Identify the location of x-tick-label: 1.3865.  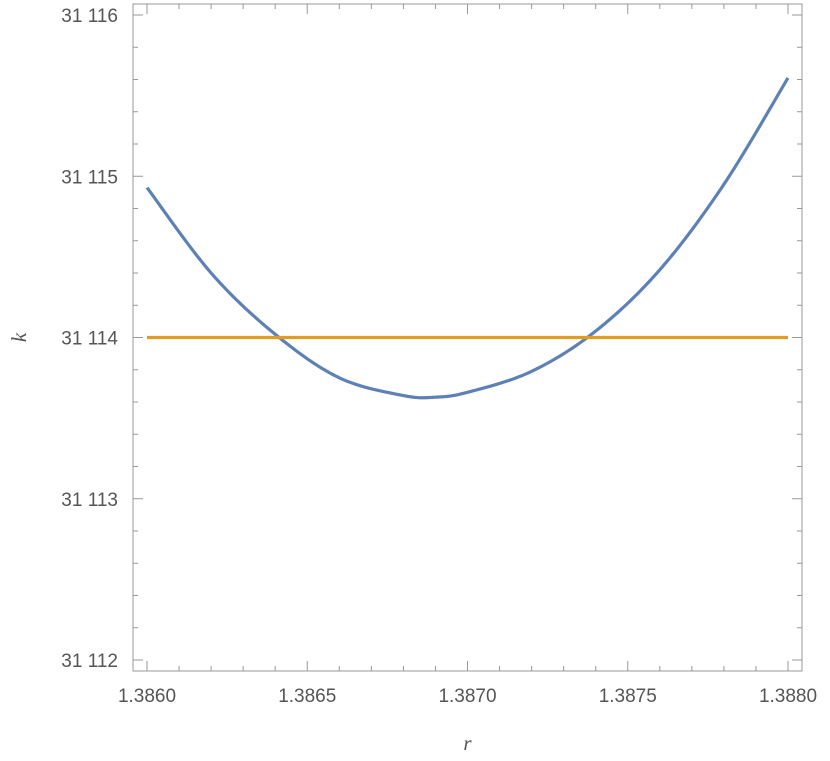
(307, 696).